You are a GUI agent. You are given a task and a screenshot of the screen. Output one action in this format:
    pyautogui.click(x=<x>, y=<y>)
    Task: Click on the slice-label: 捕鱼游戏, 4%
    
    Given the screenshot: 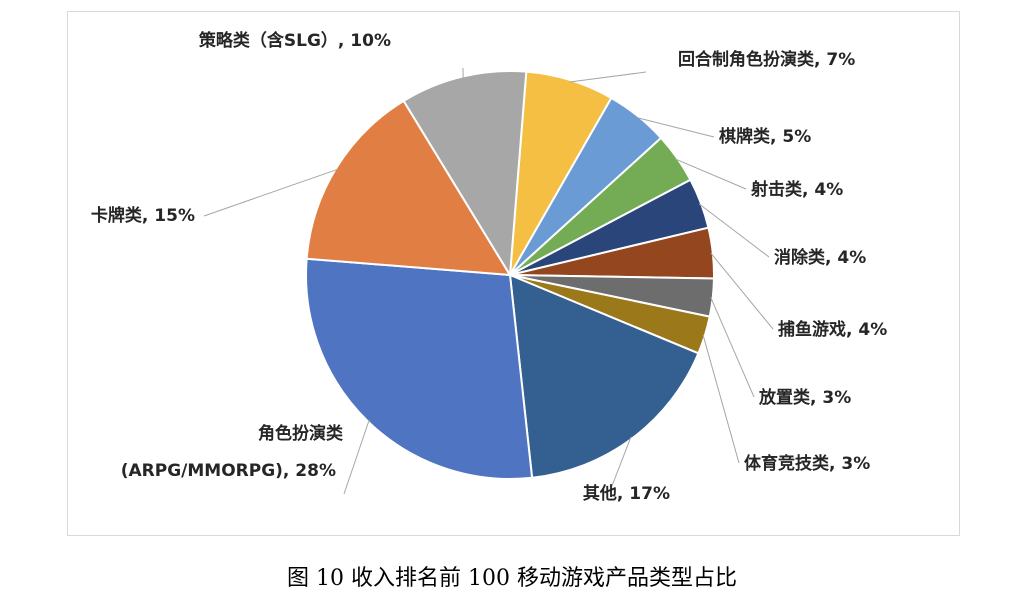 What is the action you would take?
    pyautogui.click(x=832, y=329)
    